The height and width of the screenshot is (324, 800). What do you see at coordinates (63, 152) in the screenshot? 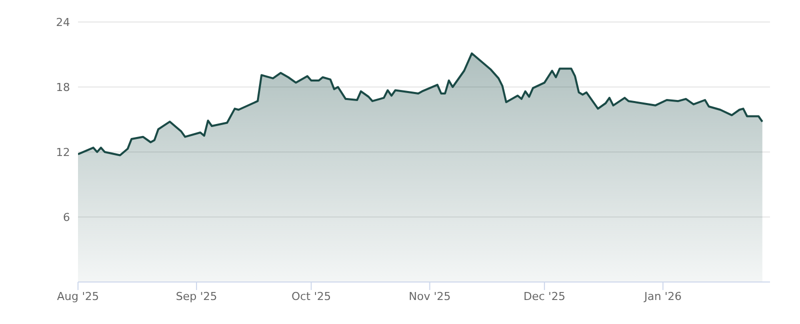
I see `y-tick-label: 12` at bounding box center [63, 152].